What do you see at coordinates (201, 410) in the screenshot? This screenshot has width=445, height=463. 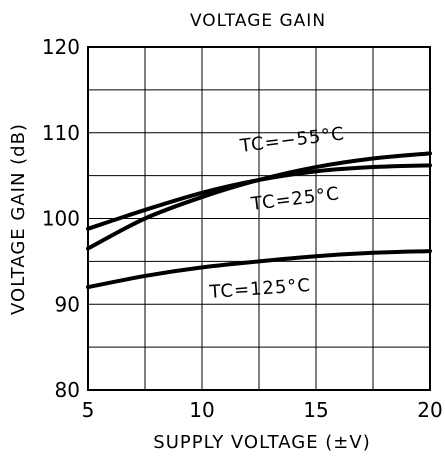 I see `x-tick-label: 10` at bounding box center [201, 410].